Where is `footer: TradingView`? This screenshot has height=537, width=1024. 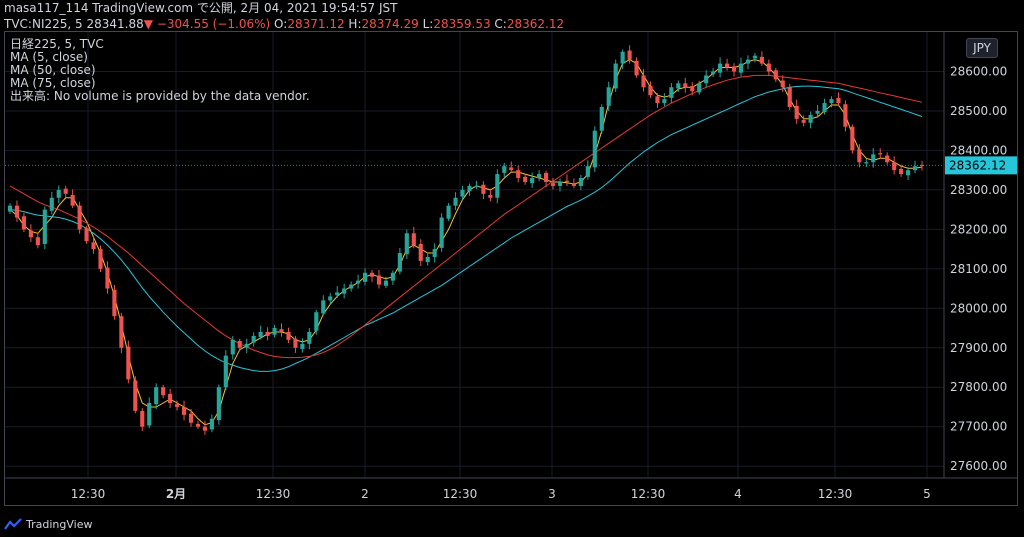
footer: TradingView is located at coordinates (48, 524).